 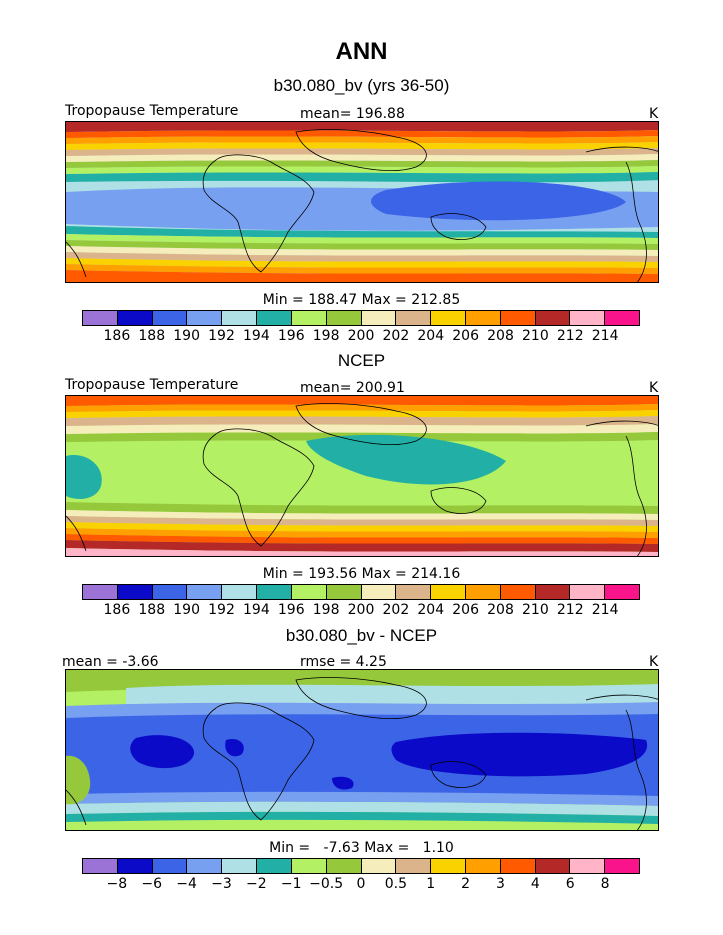 What do you see at coordinates (570, 336) in the screenshot?
I see `colorbar-tick-label: 212` at bounding box center [570, 336].